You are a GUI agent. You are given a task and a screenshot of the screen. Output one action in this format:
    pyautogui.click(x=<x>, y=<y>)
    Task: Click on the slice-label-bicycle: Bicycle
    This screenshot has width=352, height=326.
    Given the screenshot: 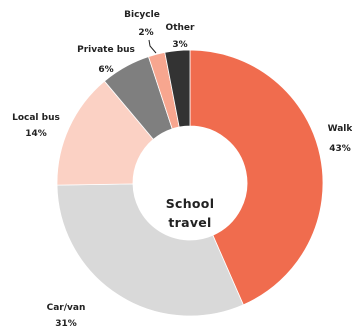 What is the action you would take?
    pyautogui.click(x=142, y=15)
    